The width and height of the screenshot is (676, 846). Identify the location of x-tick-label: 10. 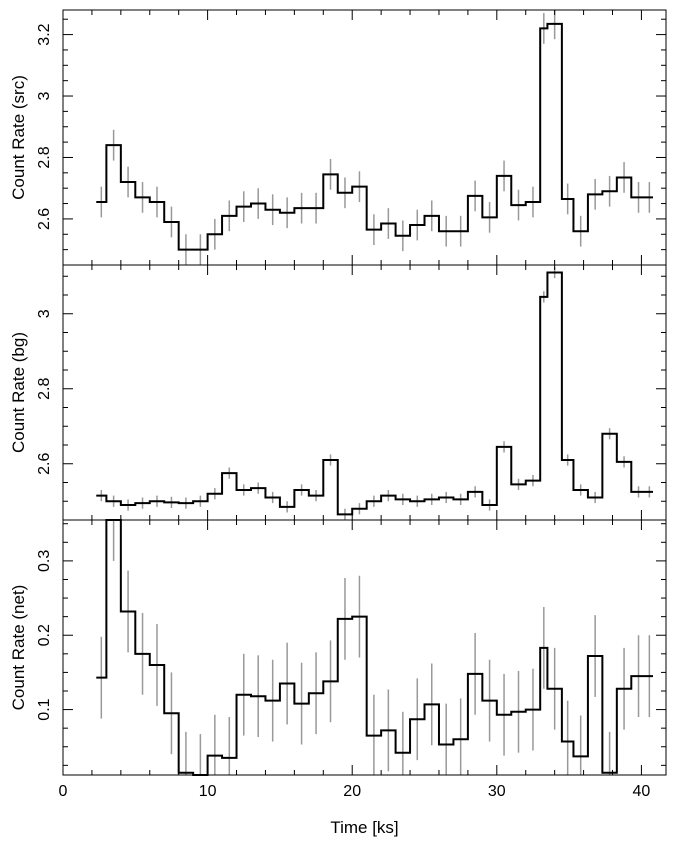
(208, 791).